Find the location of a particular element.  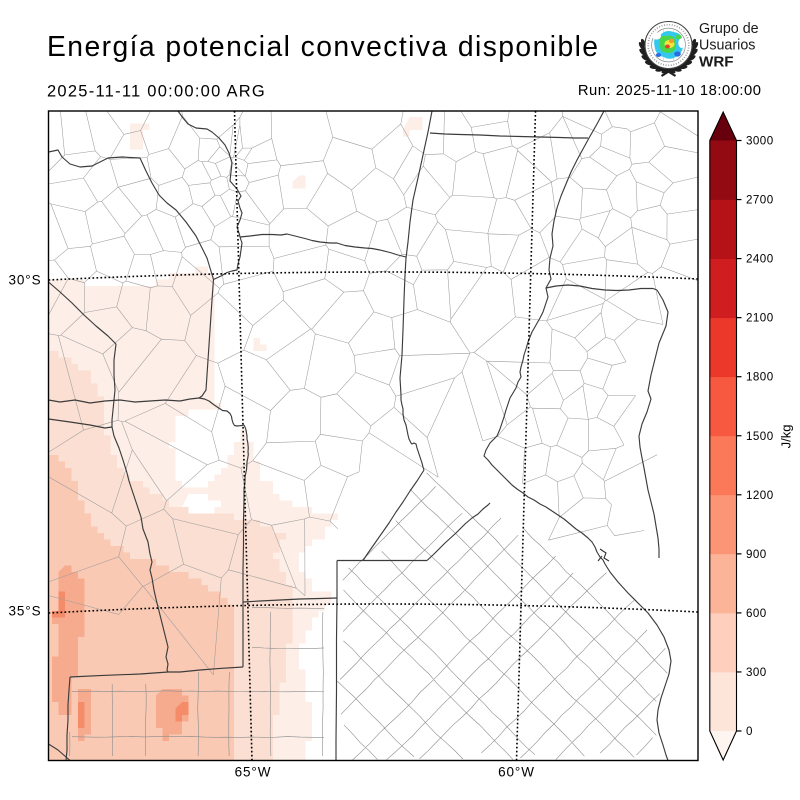

svg-text: 900 is located at coordinates (756, 554).